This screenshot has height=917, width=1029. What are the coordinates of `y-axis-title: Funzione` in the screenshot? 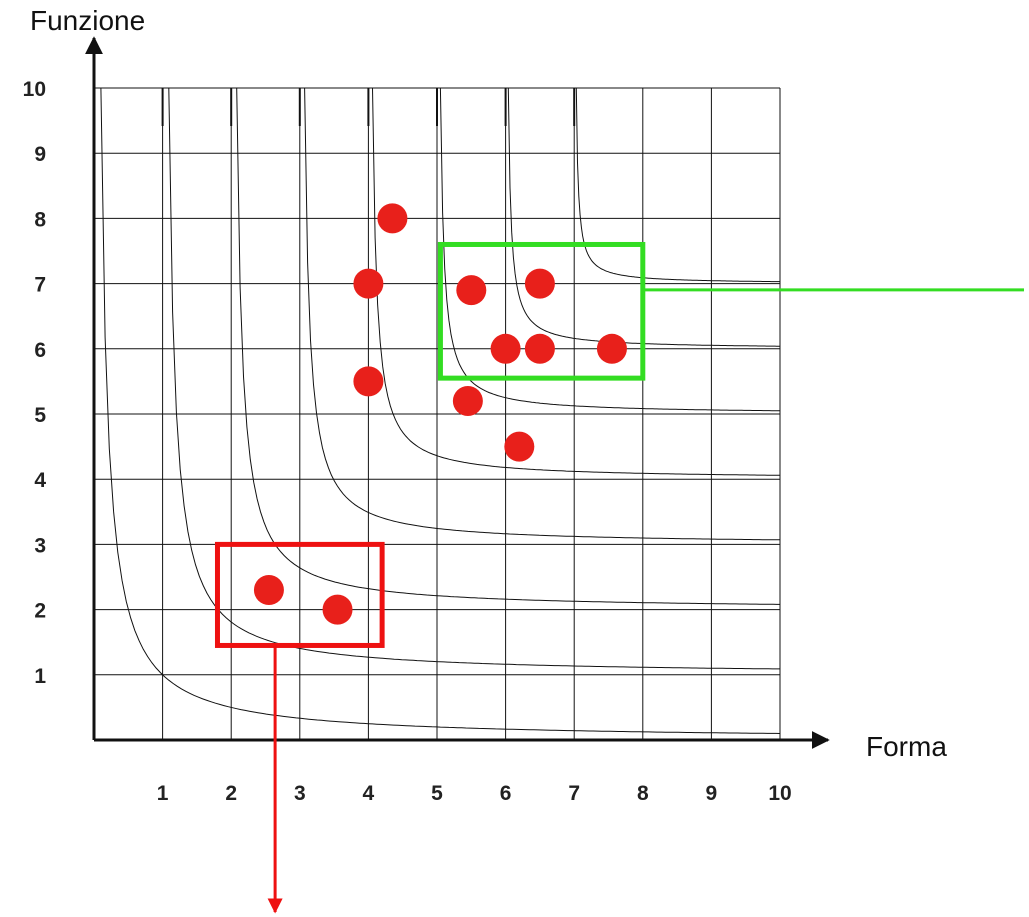 It's located at (87, 20).